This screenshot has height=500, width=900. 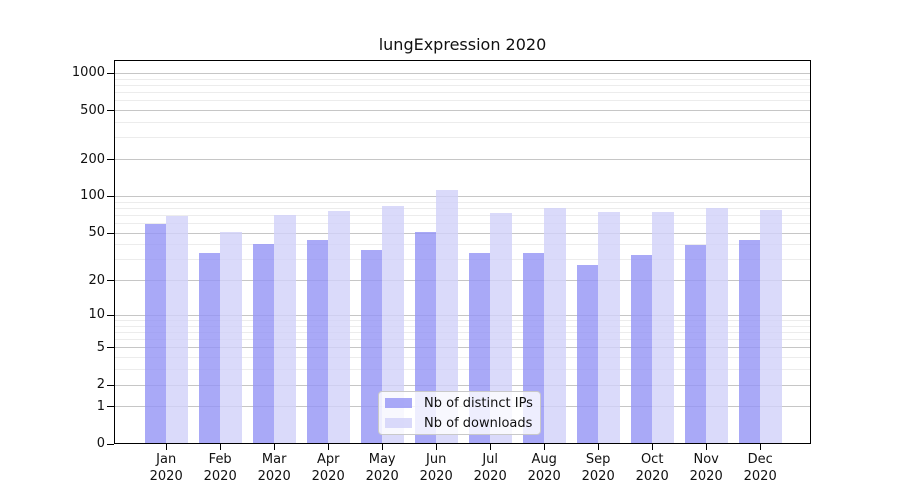 I want to click on bar-downloads-aug, so click(x=555, y=326).